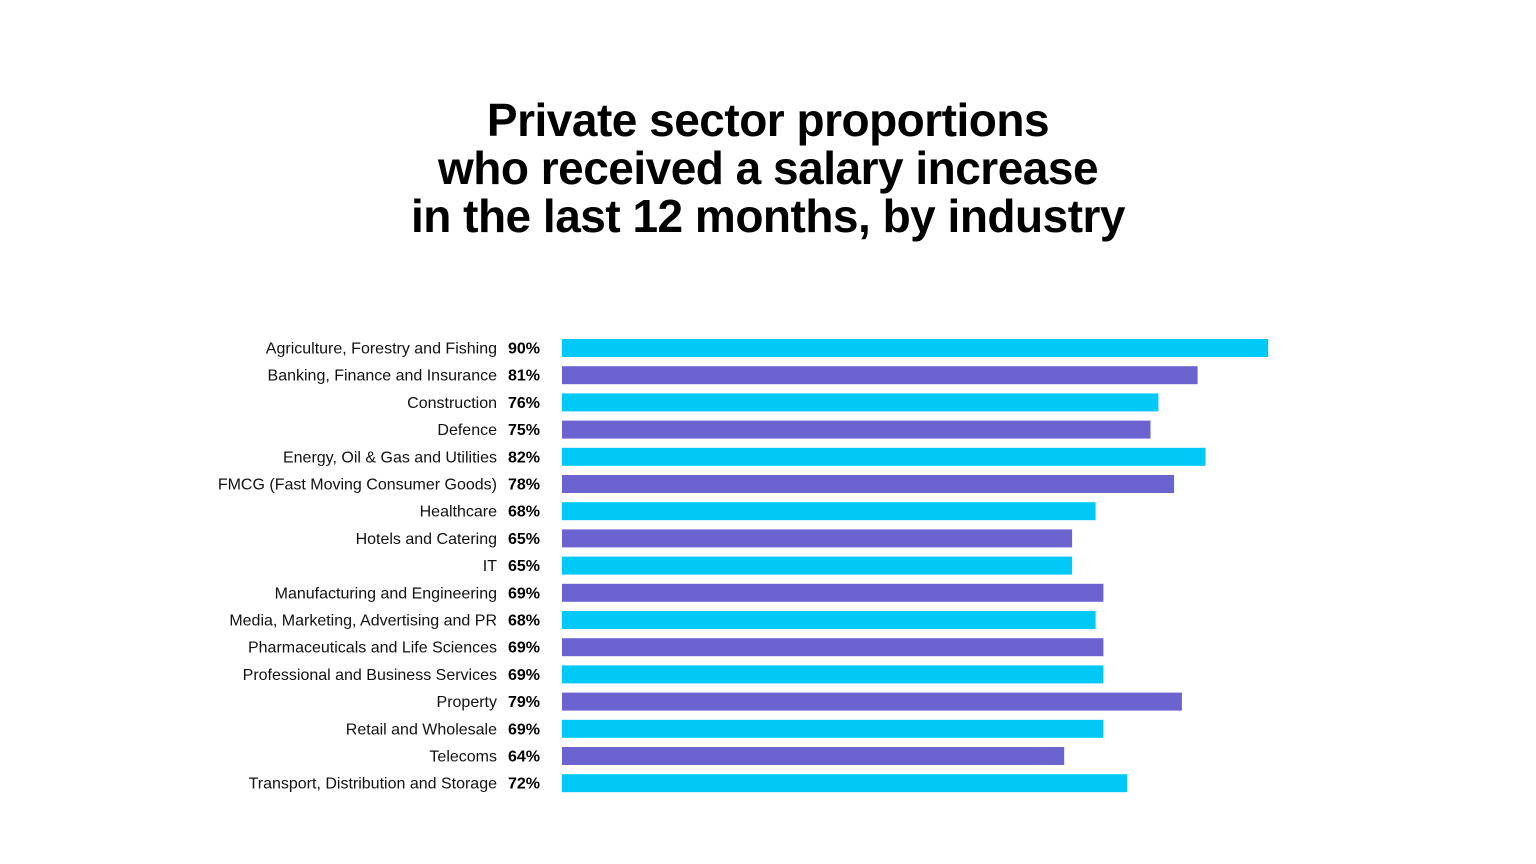 This screenshot has width=1536, height=864. What do you see at coordinates (524, 349) in the screenshot?
I see `bar-value-label: 90%` at bounding box center [524, 349].